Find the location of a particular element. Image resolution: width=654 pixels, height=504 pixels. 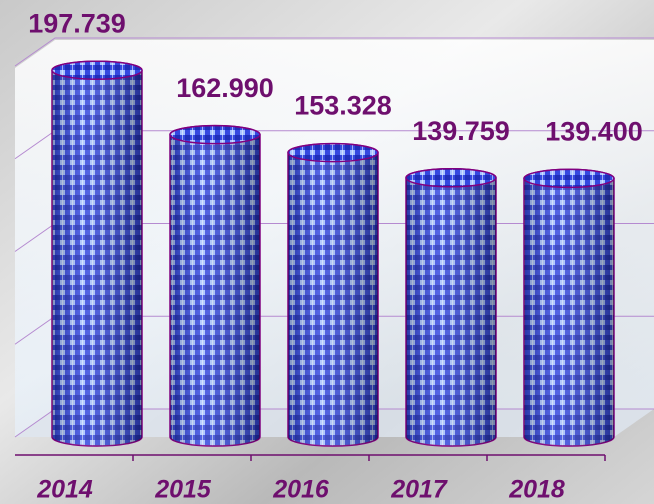

value-label: 197.739 is located at coordinates (77, 23).